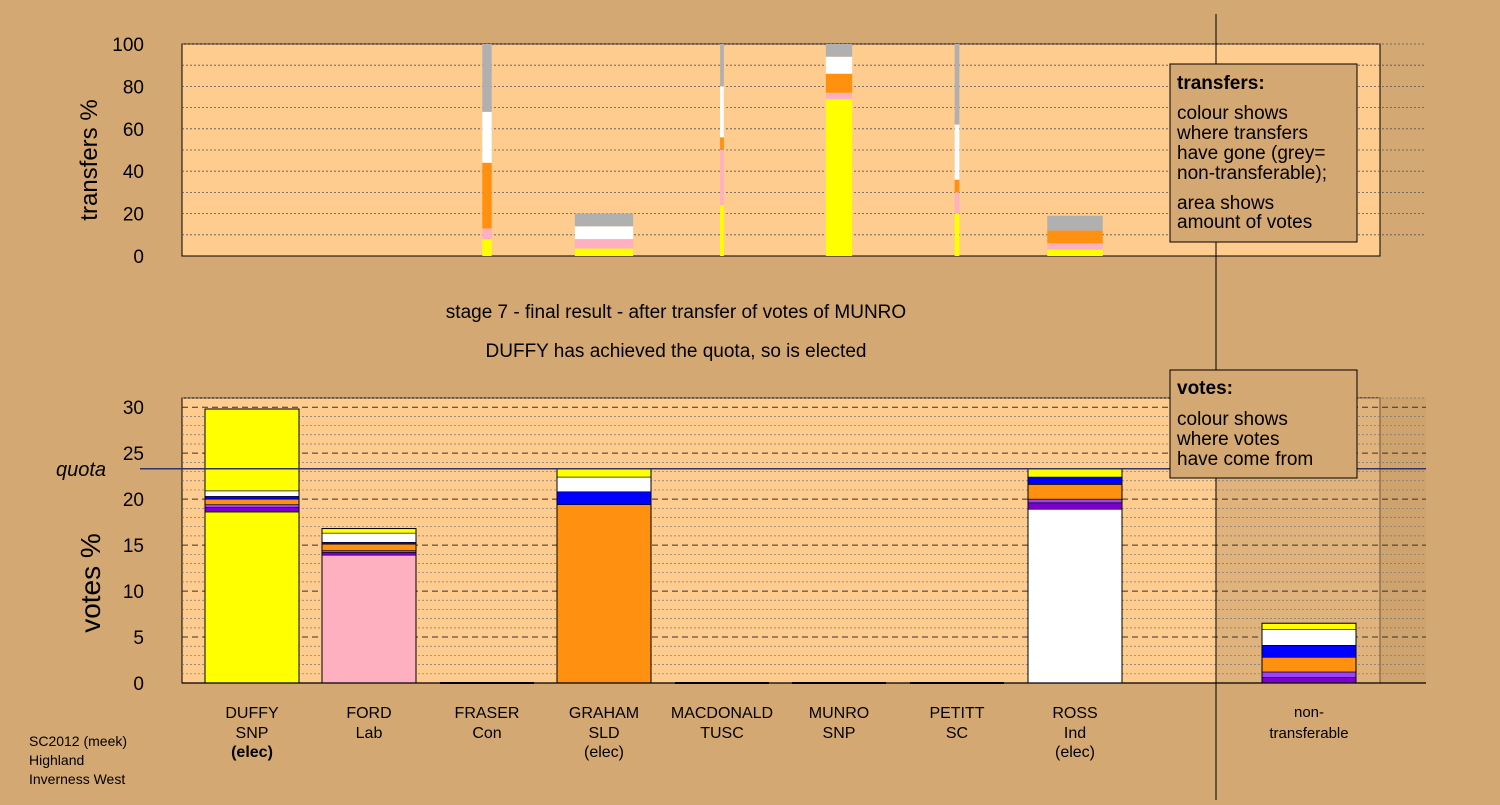 The width and height of the screenshot is (1500, 805). I want to click on candidate-party-label: TUSC, so click(722, 733).